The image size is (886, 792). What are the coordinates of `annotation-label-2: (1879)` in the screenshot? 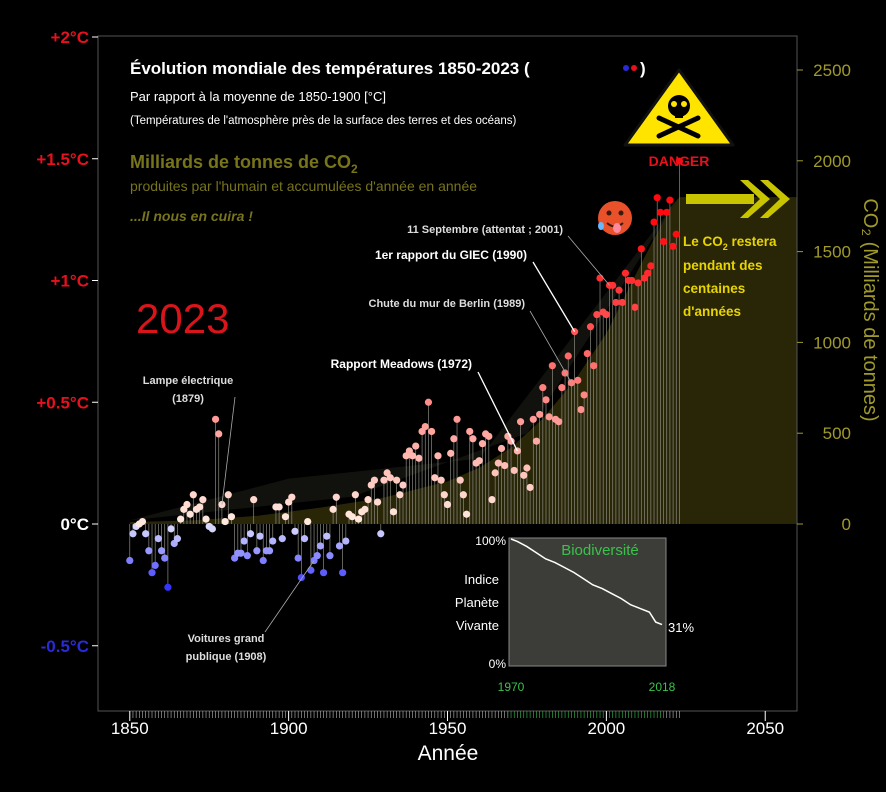 It's located at (188, 399).